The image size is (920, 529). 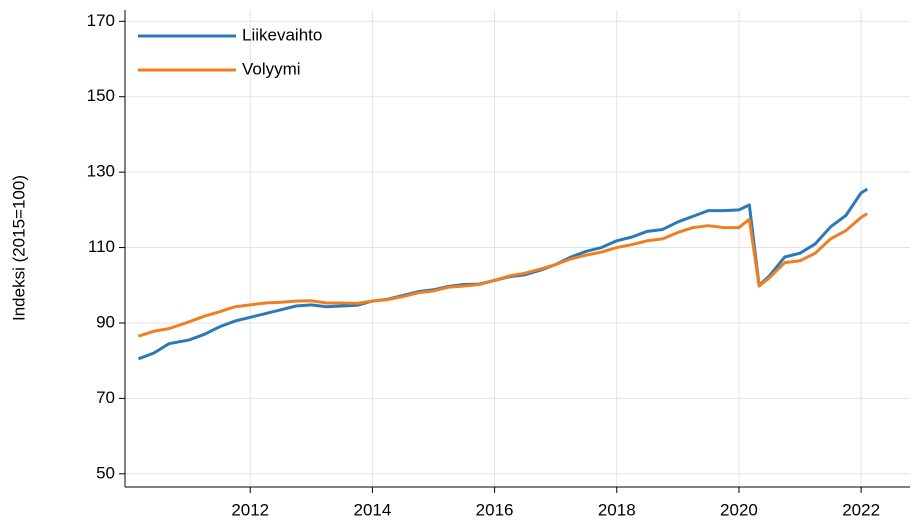 What do you see at coordinates (495, 509) in the screenshot?
I see `x-tick-label: 2016` at bounding box center [495, 509].